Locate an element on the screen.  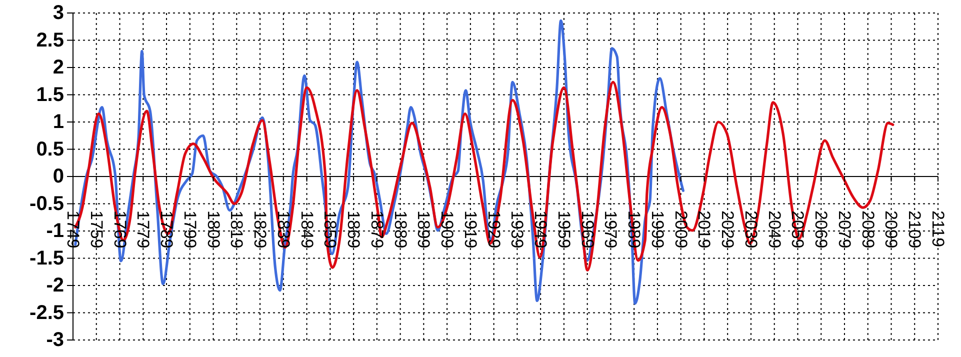
x-tick-label: 1989 is located at coordinates (634, 229).